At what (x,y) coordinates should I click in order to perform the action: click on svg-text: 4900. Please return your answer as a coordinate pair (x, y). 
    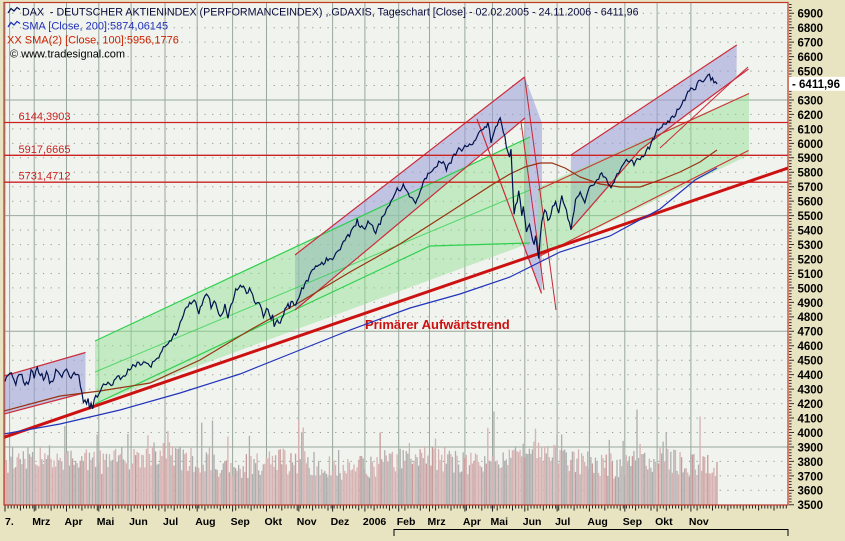
    Looking at the image, I should click on (811, 304).